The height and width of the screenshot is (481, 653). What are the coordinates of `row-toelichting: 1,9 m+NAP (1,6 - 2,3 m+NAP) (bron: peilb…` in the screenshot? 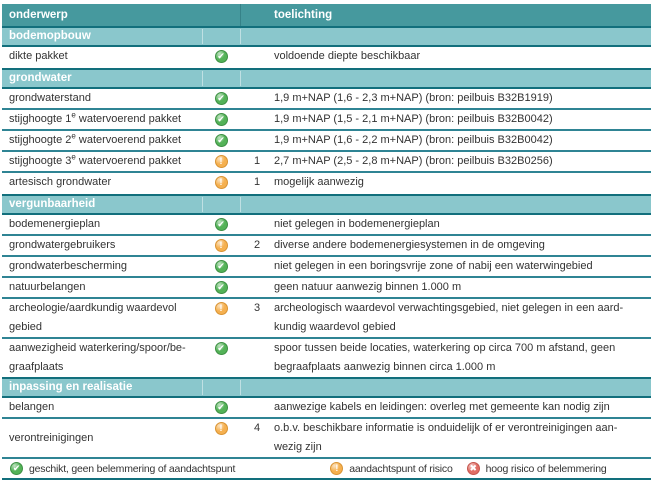 It's located at (413, 98).